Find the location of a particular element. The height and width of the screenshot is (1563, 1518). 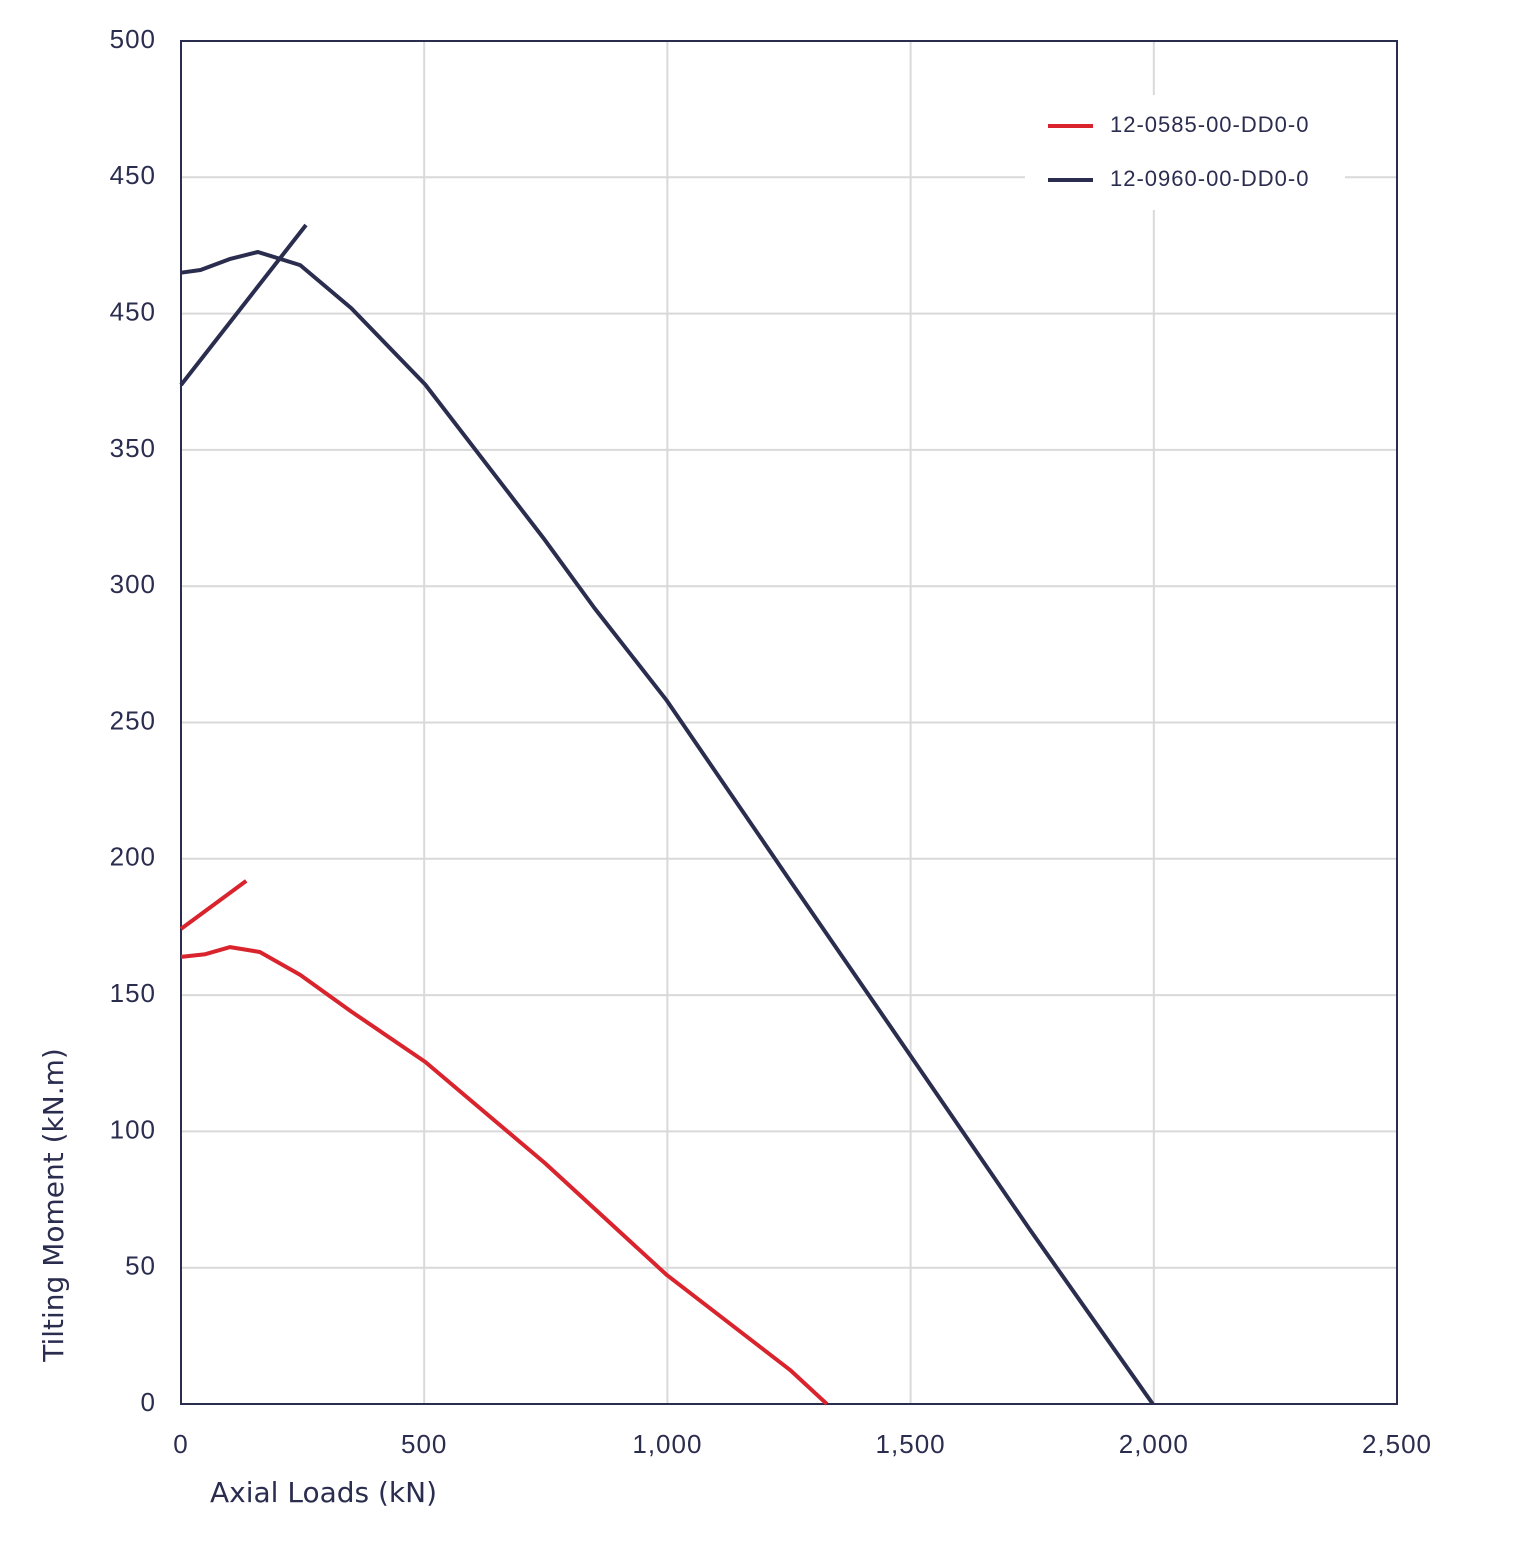

legend-box is located at coordinates (1185, 152).